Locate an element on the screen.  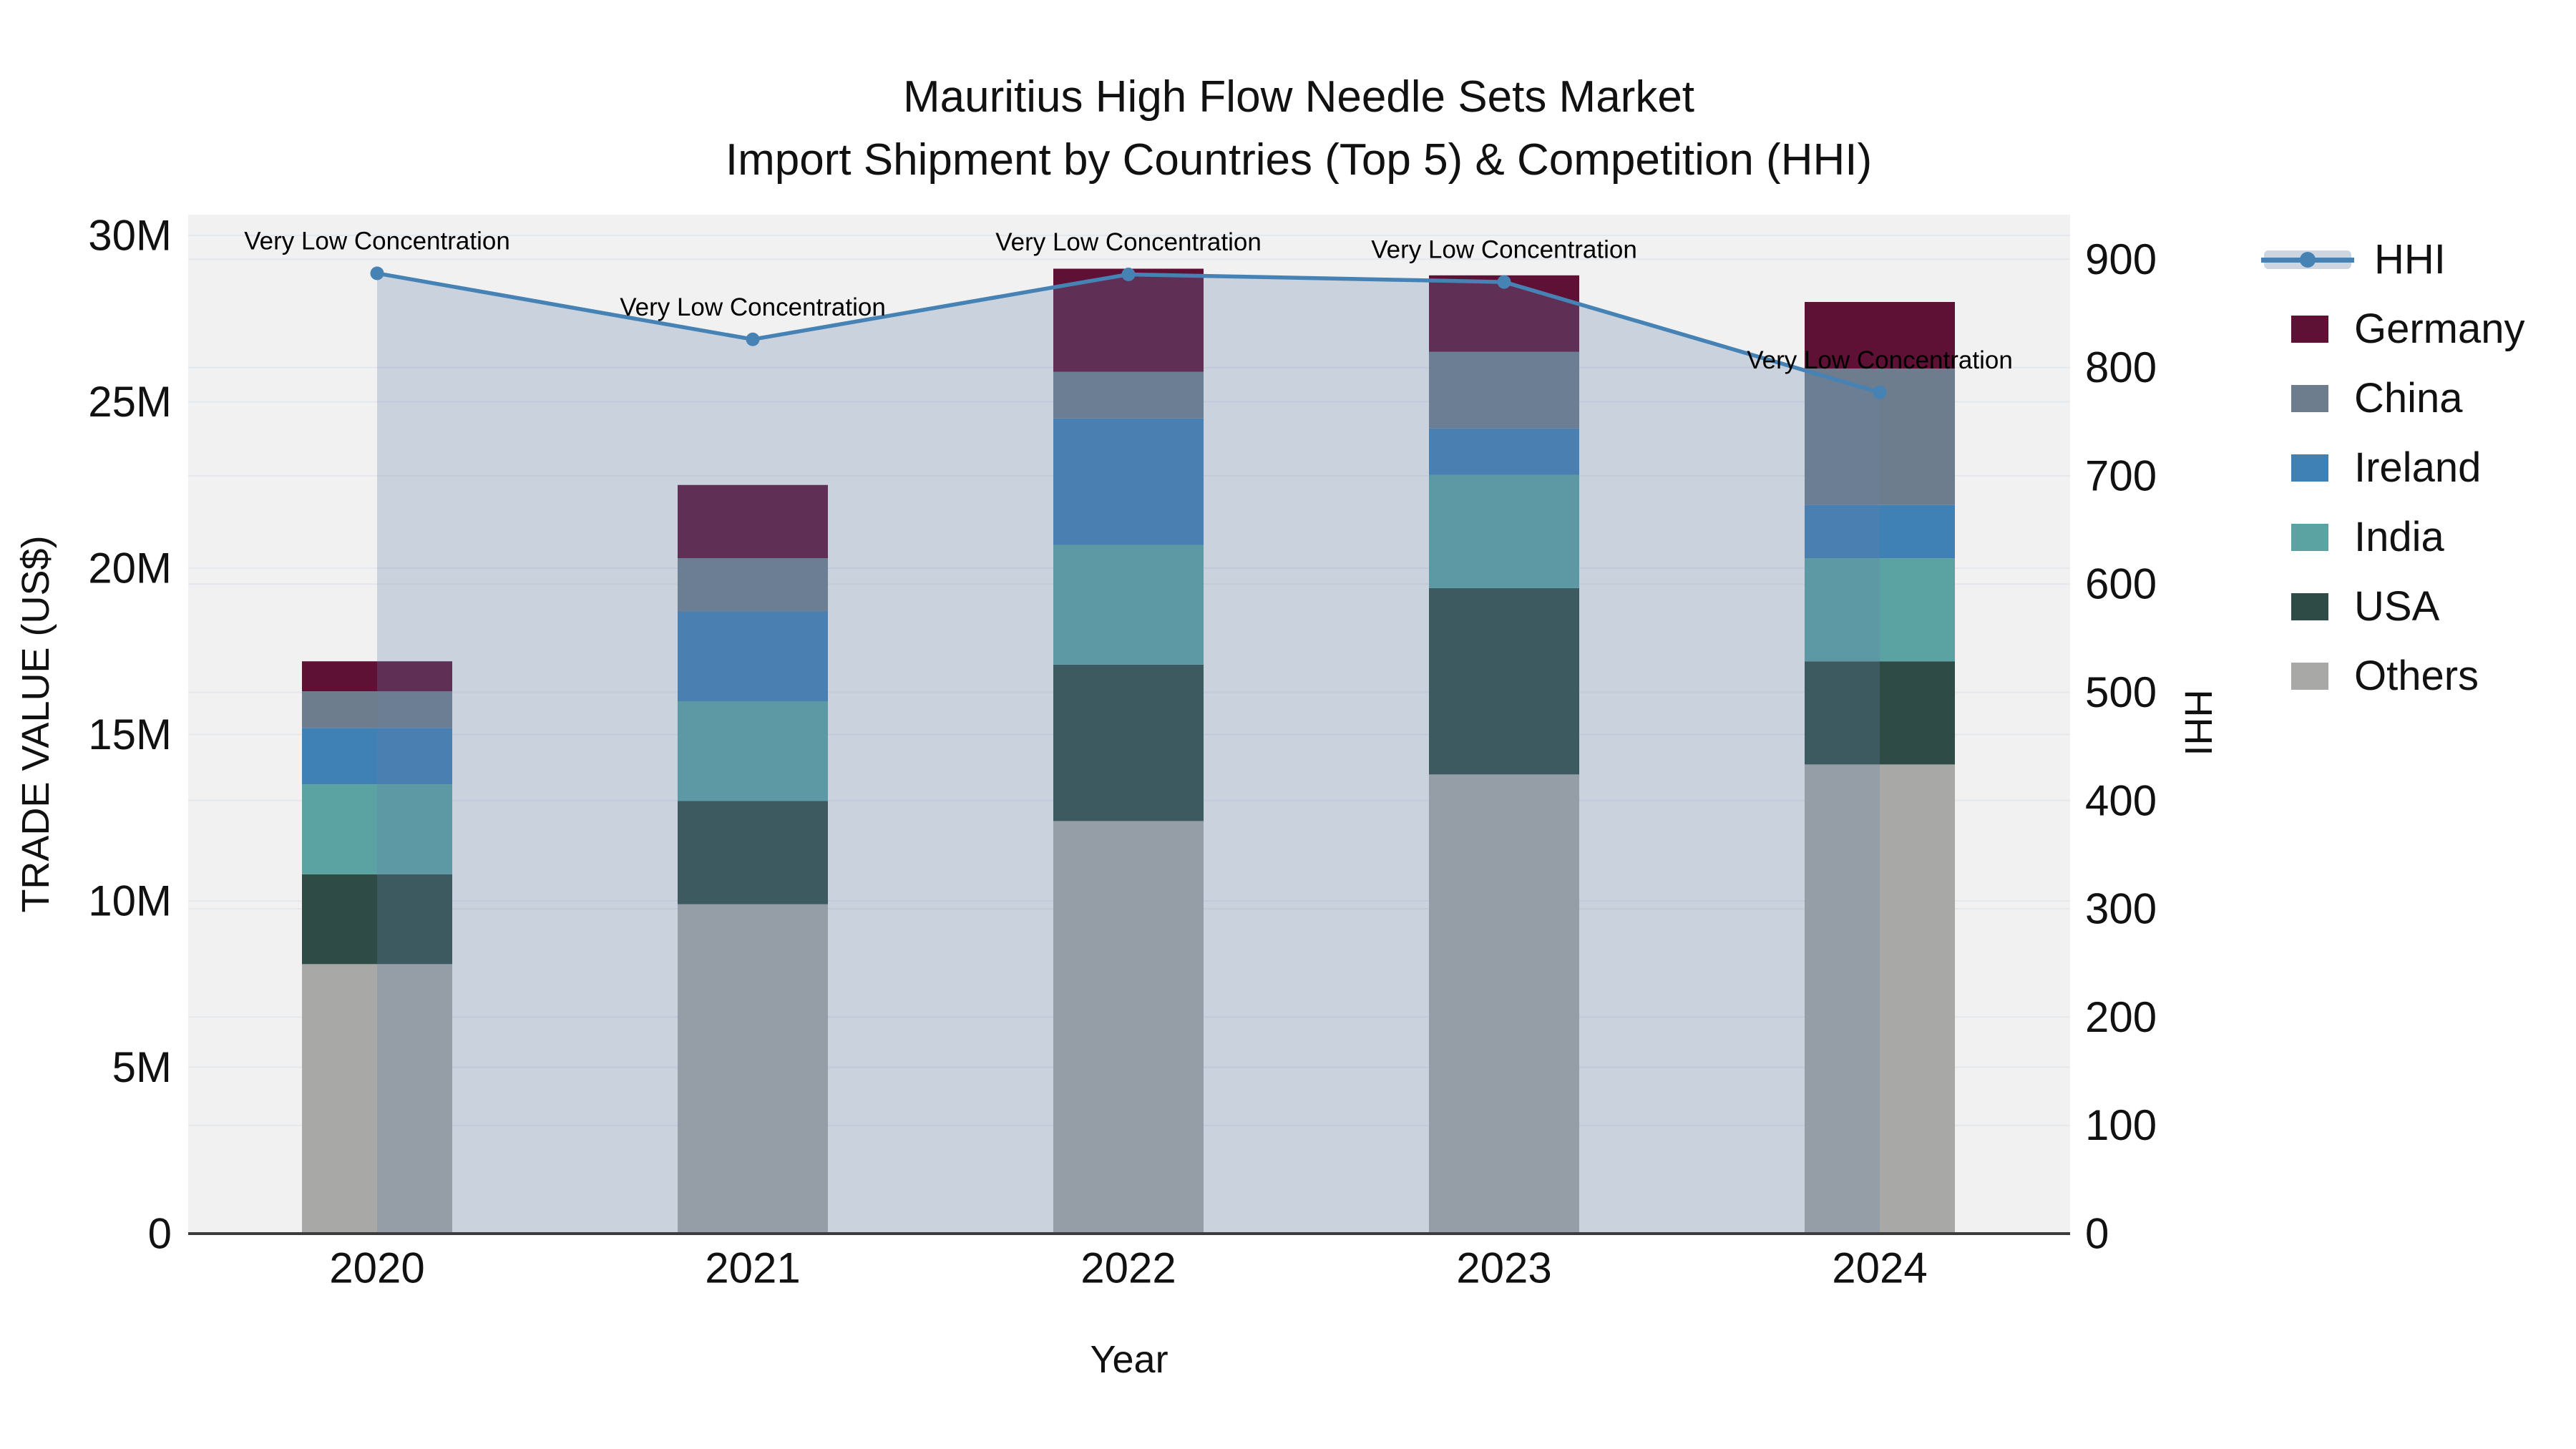
legend-label-india: India is located at coordinates (2399, 537).